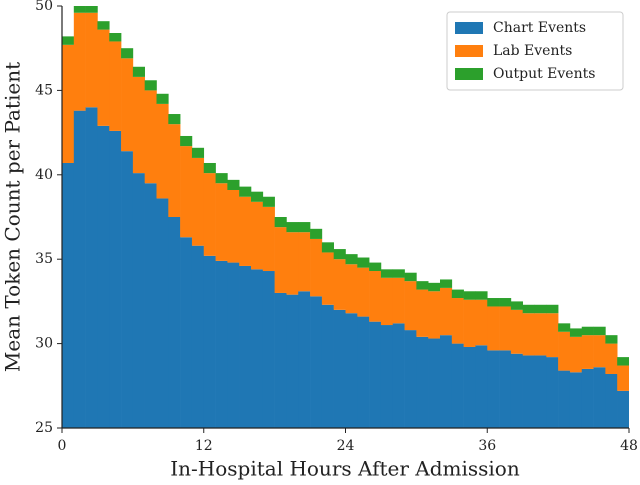 The width and height of the screenshot is (640, 485). Describe the element at coordinates (44, 428) in the screenshot. I see `y-tick-label: 25` at that location.